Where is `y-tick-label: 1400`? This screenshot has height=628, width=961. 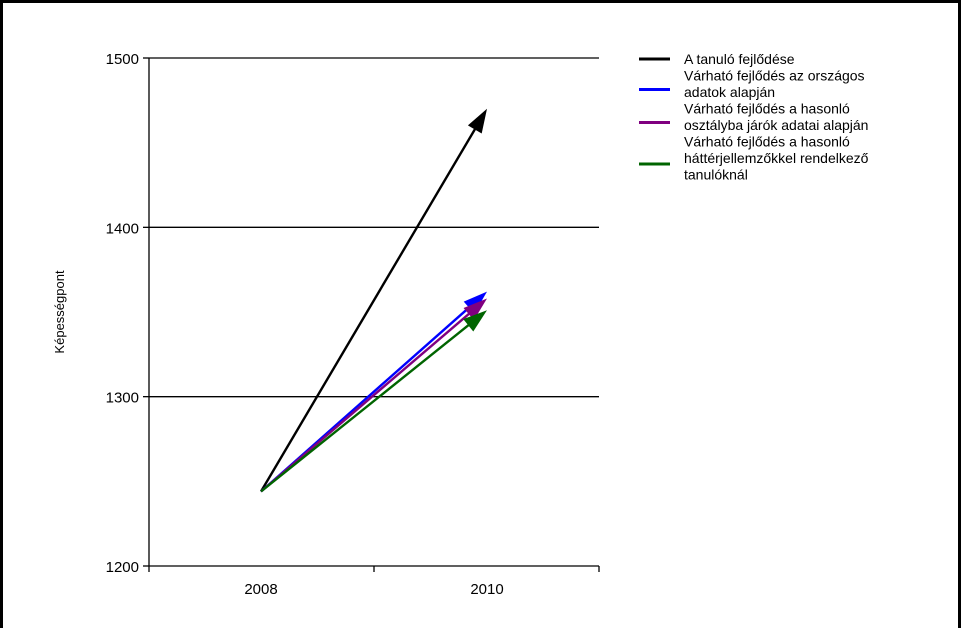
y-tick-label: 1400 is located at coordinates (122, 228).